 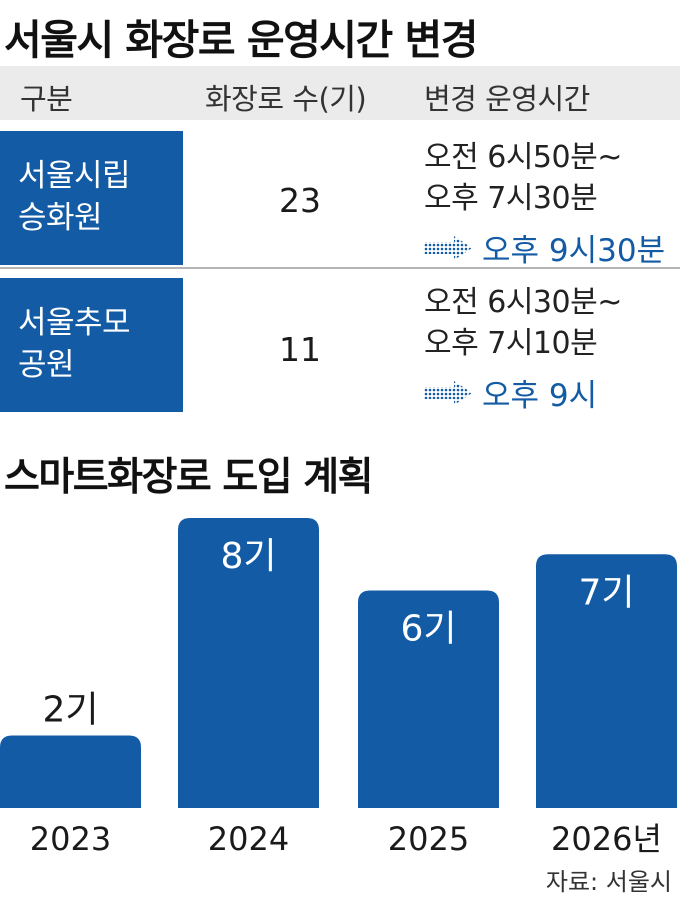 I want to click on header-furnace-count: 화장로 수(기), so click(x=286, y=99).